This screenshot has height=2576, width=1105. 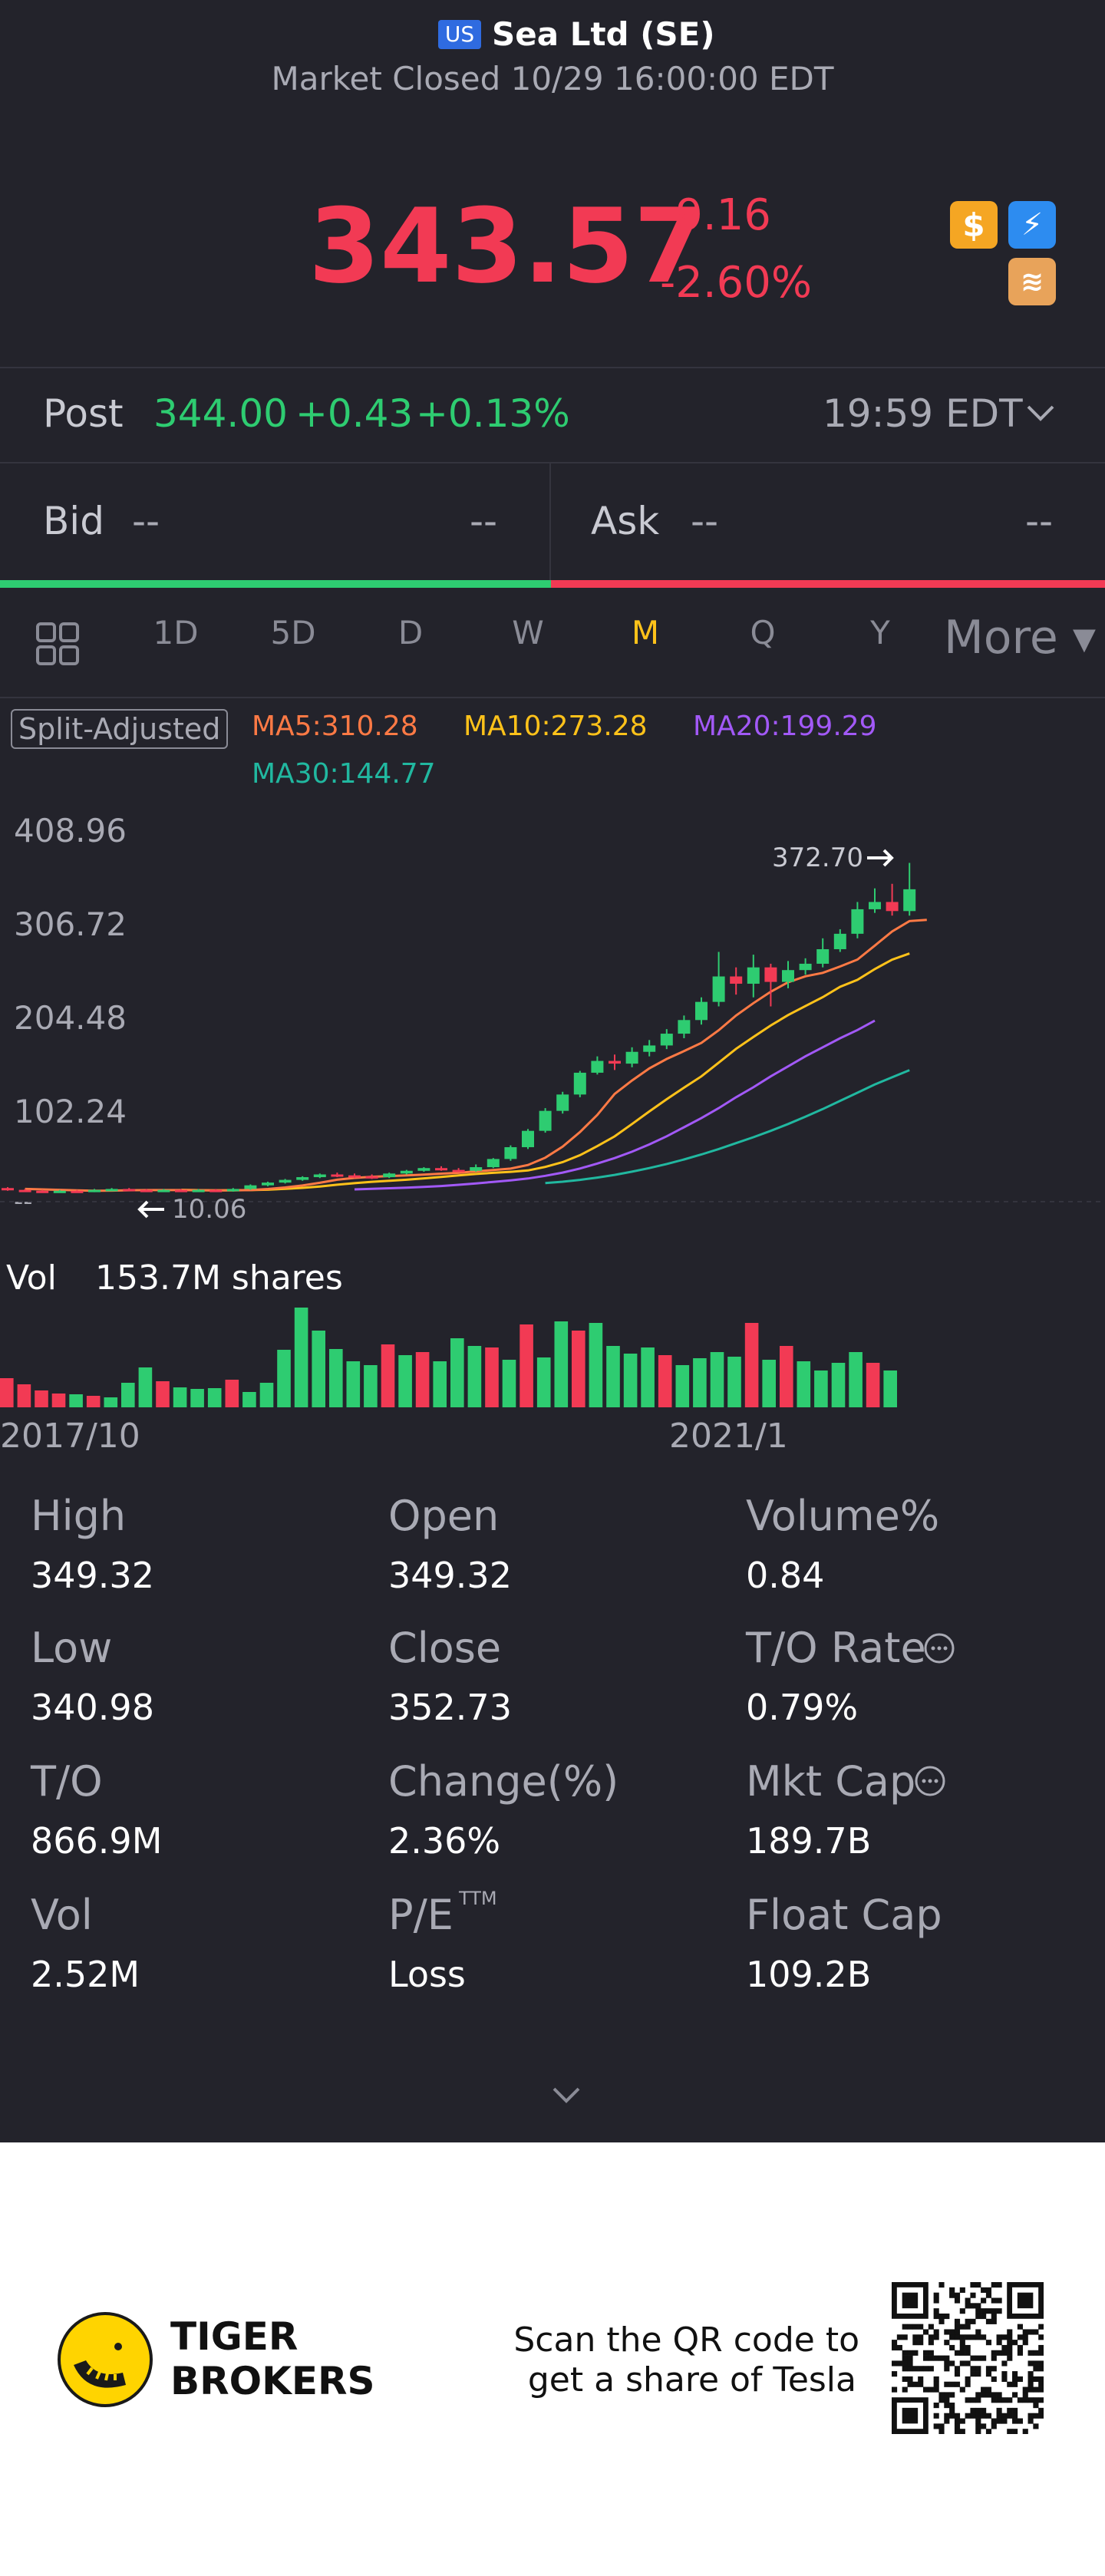 What do you see at coordinates (92, 1707) in the screenshot?
I see `stat-value: 340.98` at bounding box center [92, 1707].